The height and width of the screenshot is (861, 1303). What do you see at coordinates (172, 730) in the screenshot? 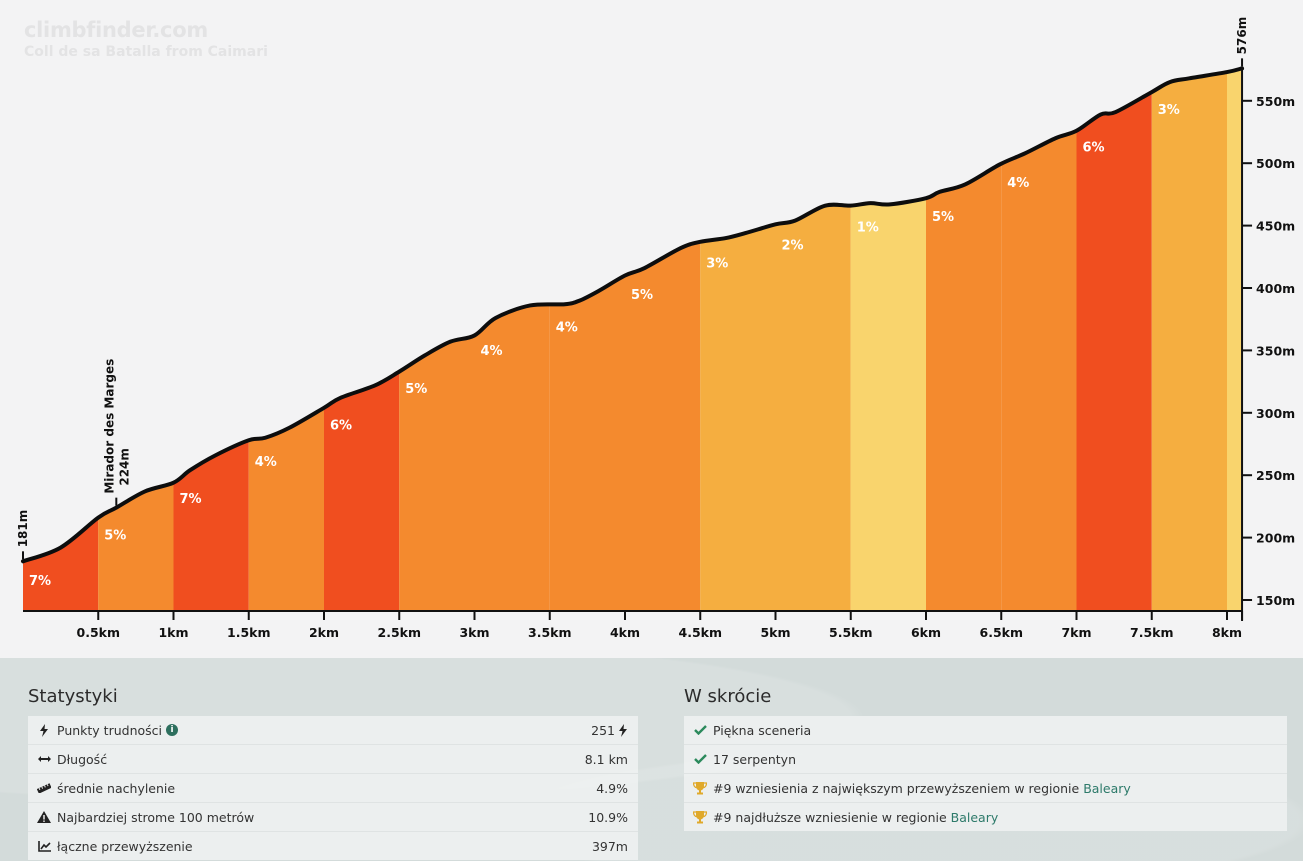
I see `info-icon: i` at bounding box center [172, 730].